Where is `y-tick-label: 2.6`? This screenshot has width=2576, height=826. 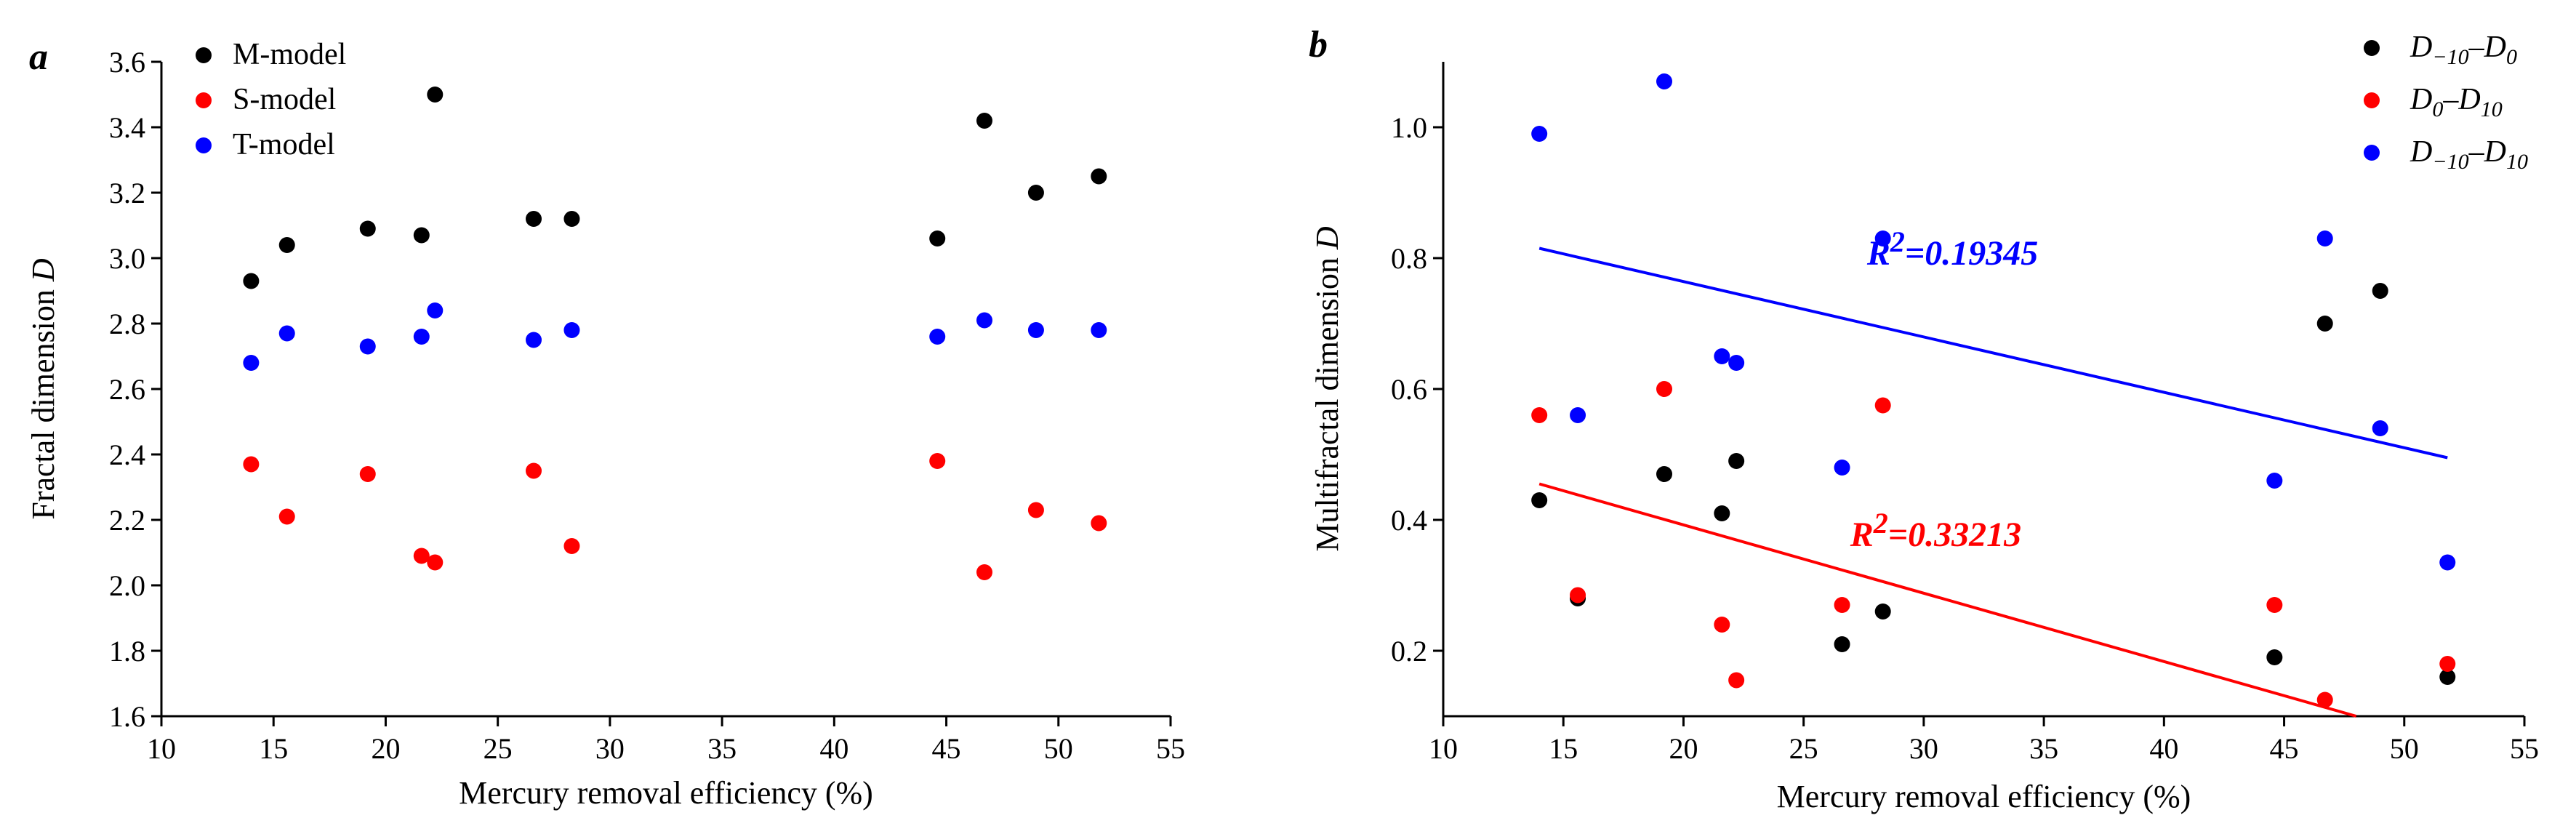
y-tick-label: 2.6 is located at coordinates (127, 389).